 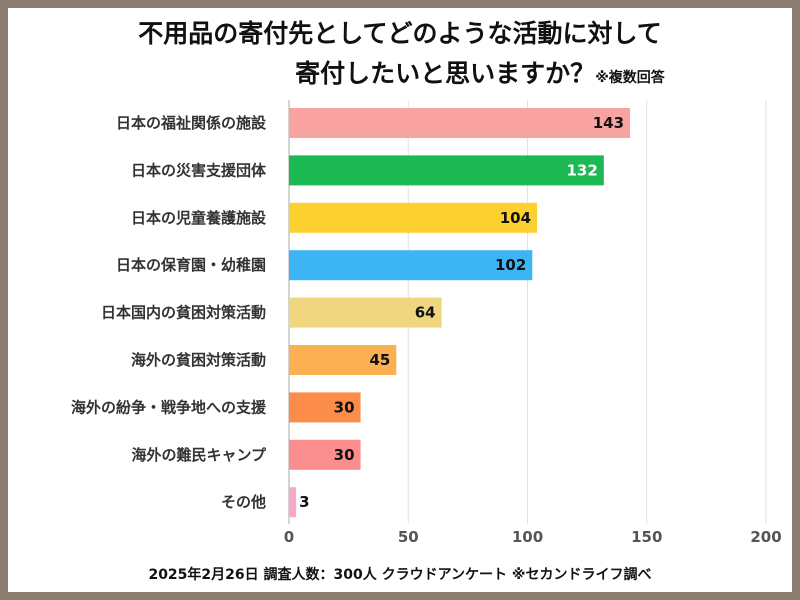 I want to click on category-label: 日本国内の貧困対策活動, so click(x=183, y=313).